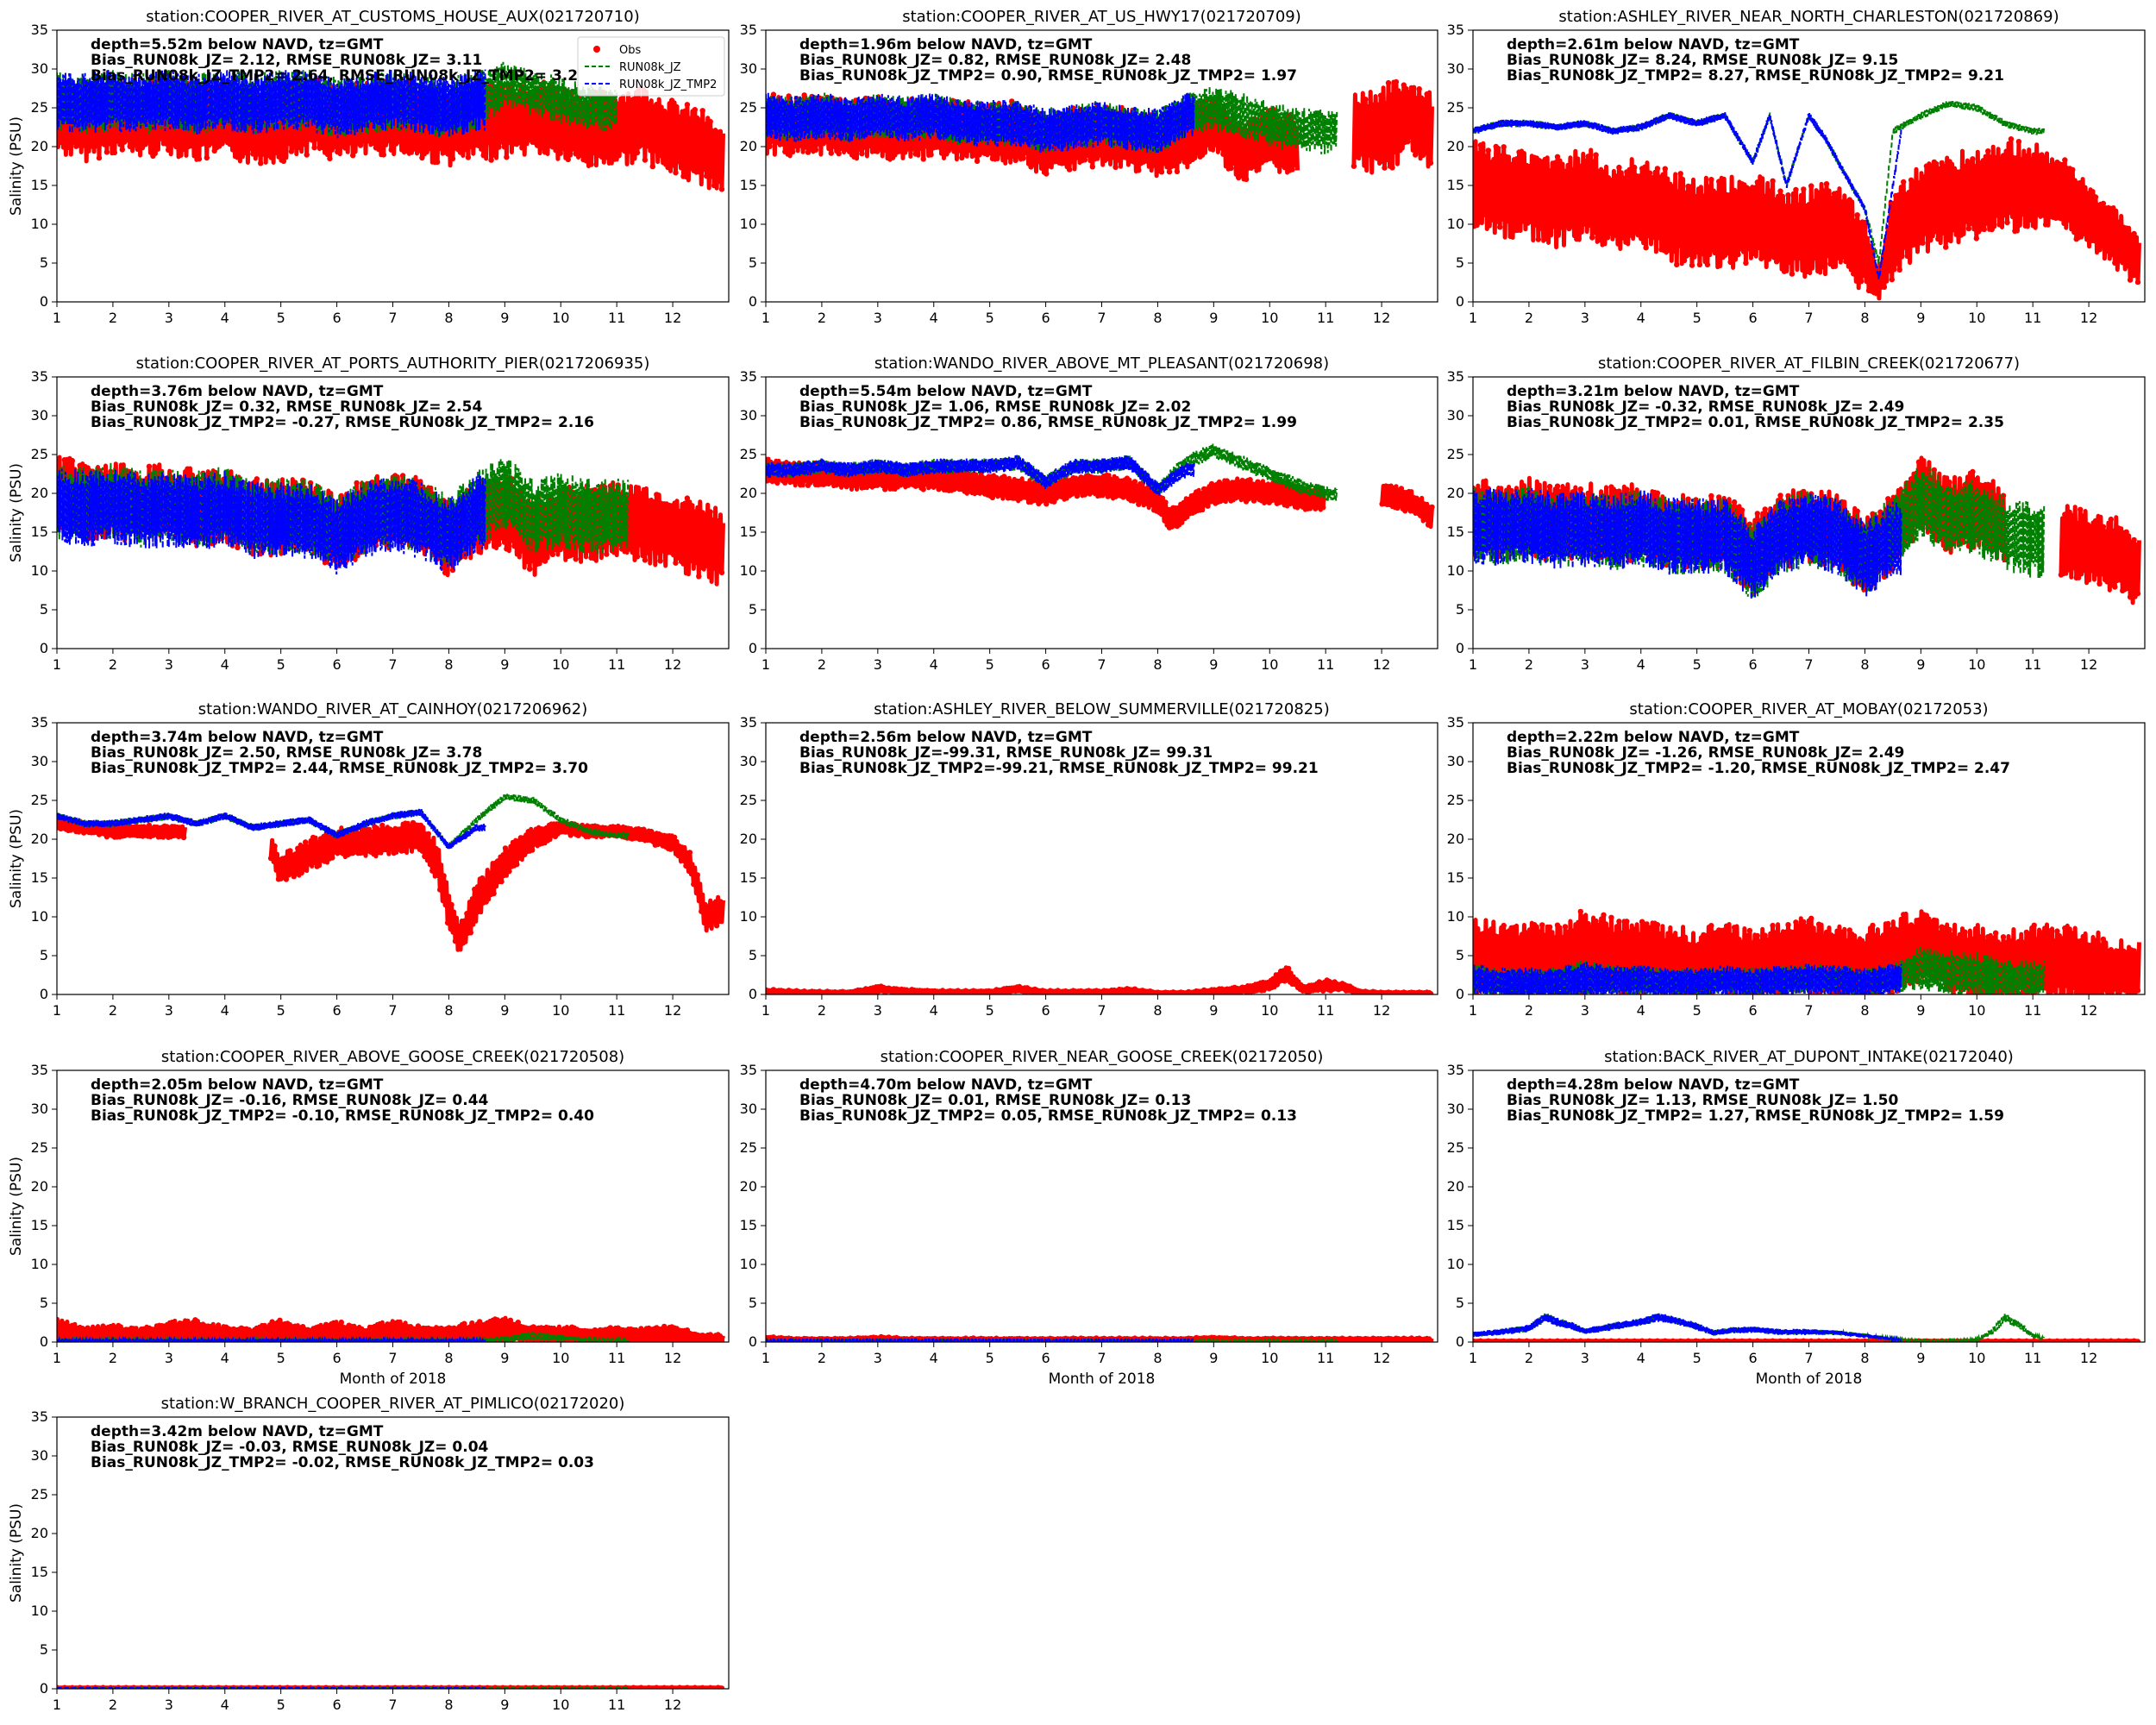 The height and width of the screenshot is (1725, 2156). What do you see at coordinates (504, 1011) in the screenshot?
I see `x-tick-label: 9` at bounding box center [504, 1011].